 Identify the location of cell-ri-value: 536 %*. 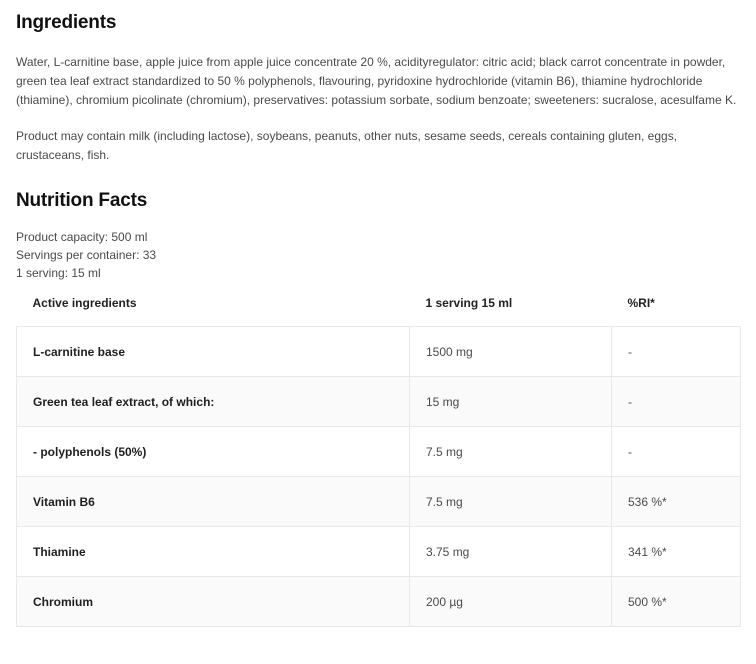
(676, 501).